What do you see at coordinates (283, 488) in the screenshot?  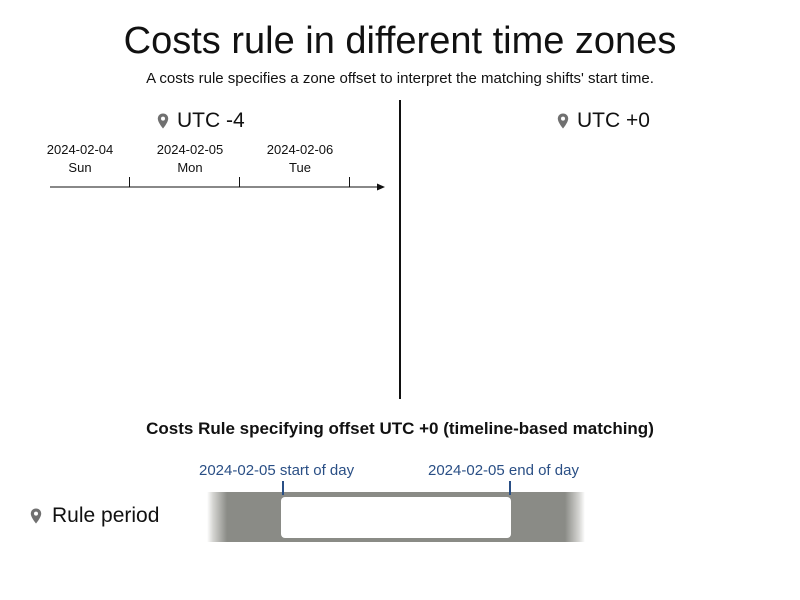 I see `start-of-day-marker` at bounding box center [283, 488].